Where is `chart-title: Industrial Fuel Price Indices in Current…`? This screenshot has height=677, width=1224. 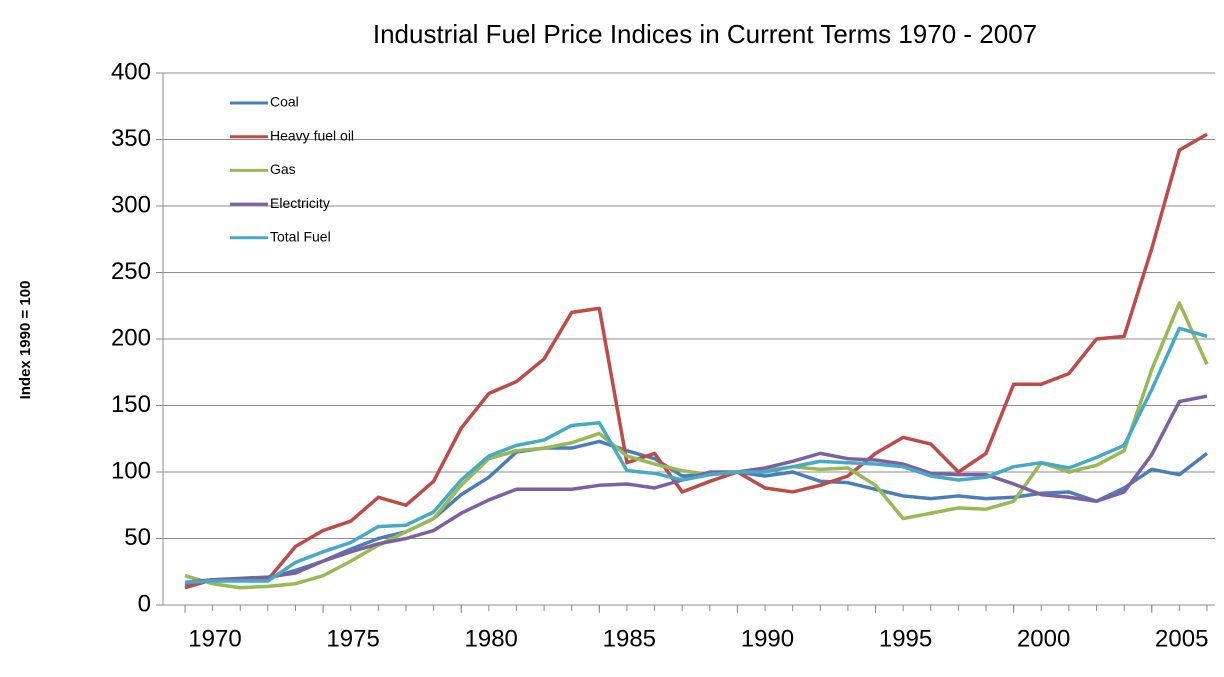 chart-title: Industrial Fuel Price Indices in Current… is located at coordinates (705, 34).